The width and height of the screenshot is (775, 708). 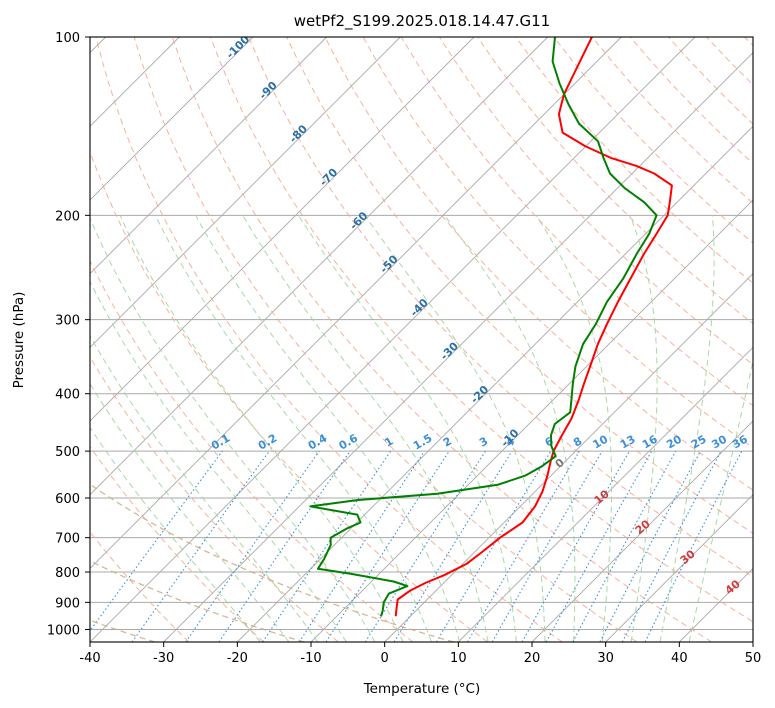 I want to click on theta-e-label: 20, so click(x=643, y=527).